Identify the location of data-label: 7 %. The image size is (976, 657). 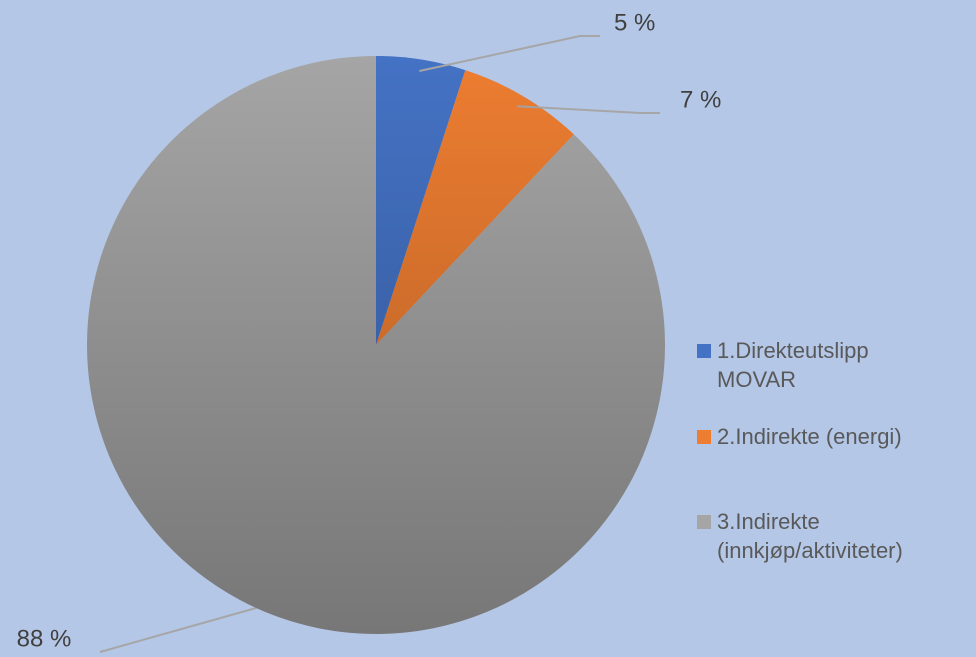
(700, 99).